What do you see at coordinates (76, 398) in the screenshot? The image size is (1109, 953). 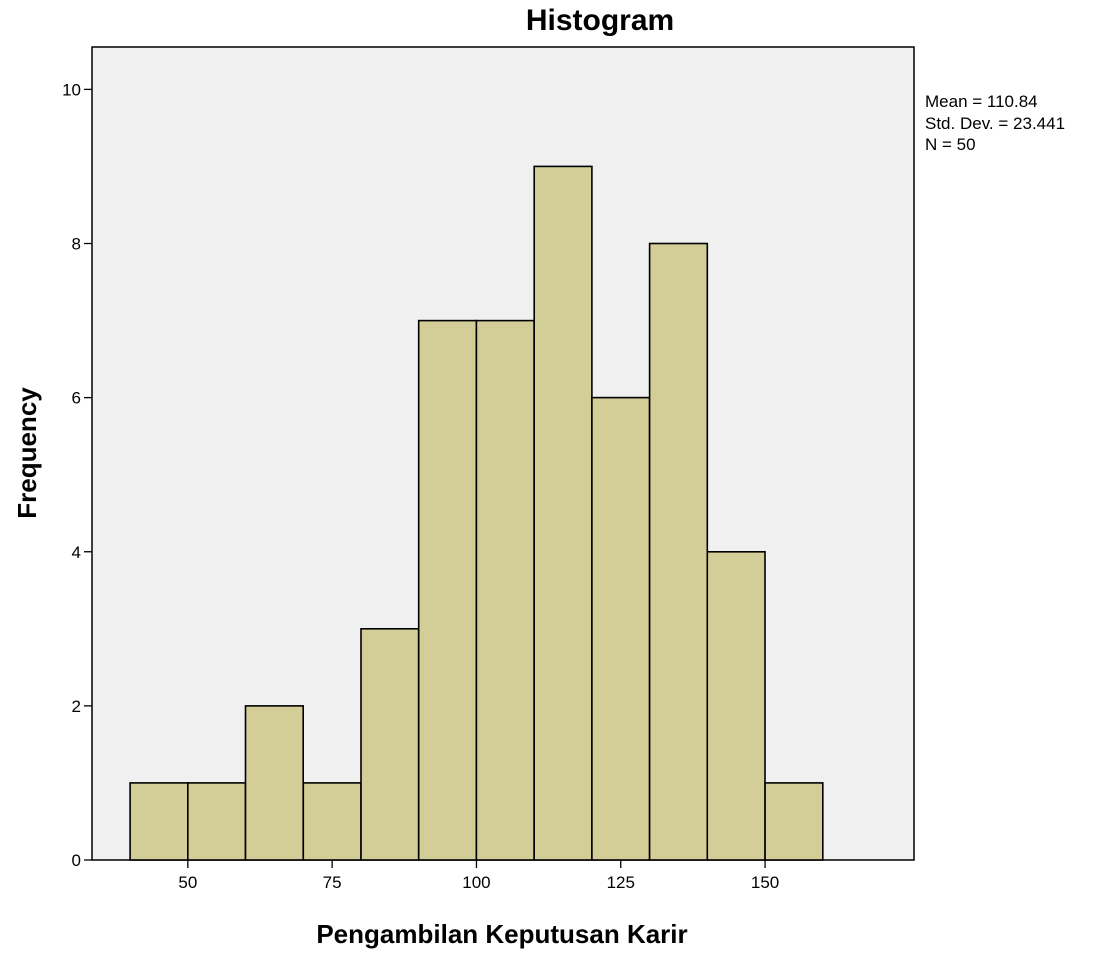 I see `y-tick-label: 6` at bounding box center [76, 398].